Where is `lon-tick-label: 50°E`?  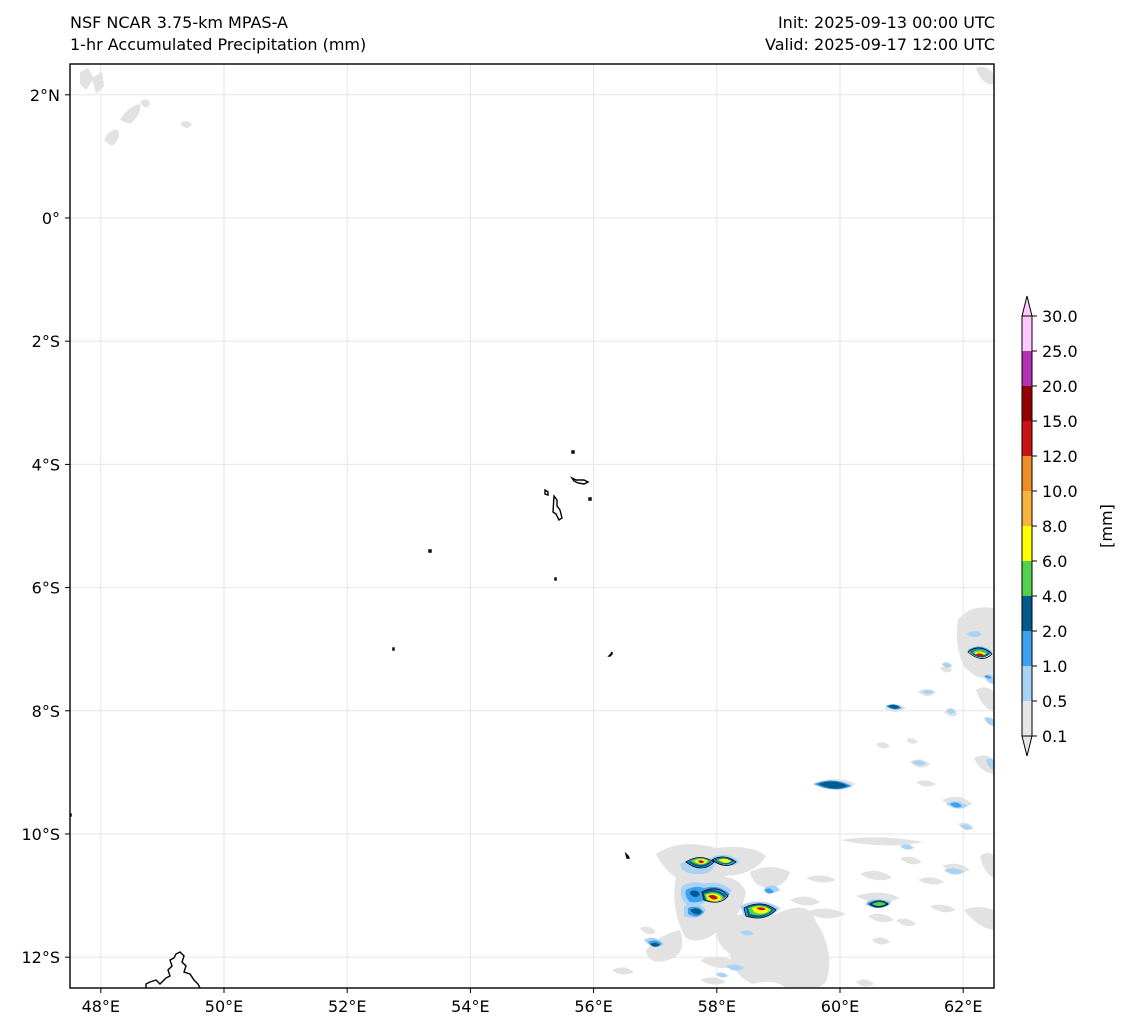
lon-tick-label: 50°E is located at coordinates (224, 1006).